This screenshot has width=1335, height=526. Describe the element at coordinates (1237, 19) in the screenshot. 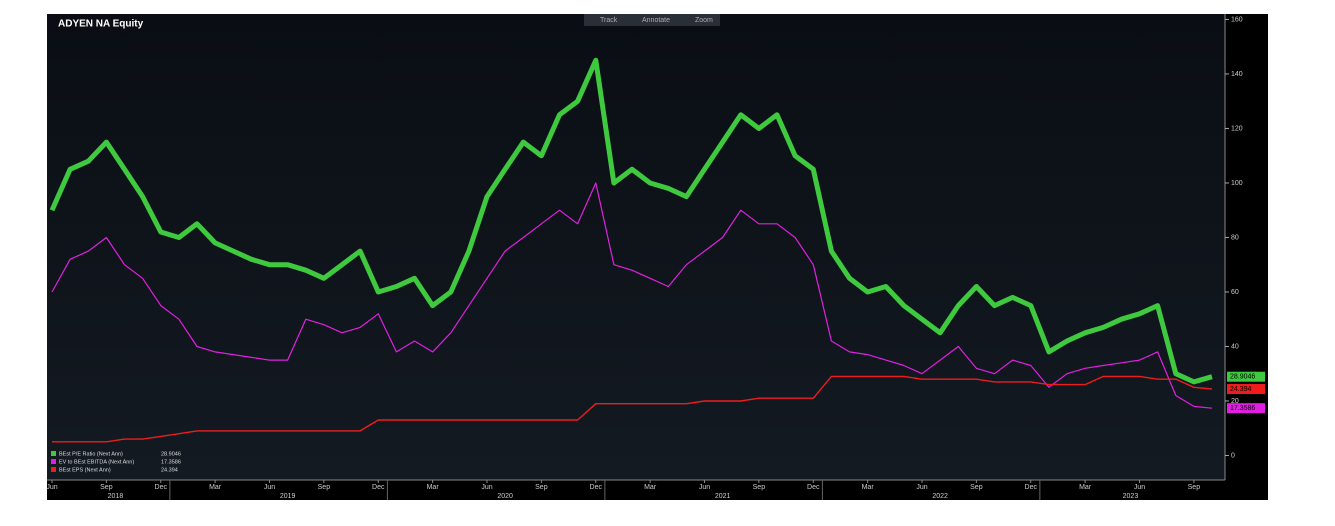

I see `y-tick-label: 160` at that location.